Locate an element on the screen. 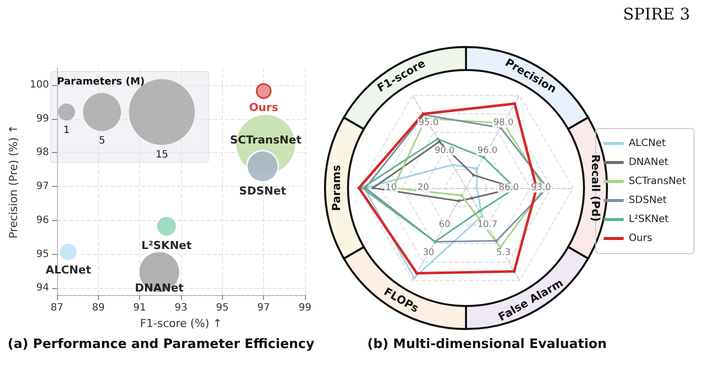  series-label: Ours is located at coordinates (264, 107).